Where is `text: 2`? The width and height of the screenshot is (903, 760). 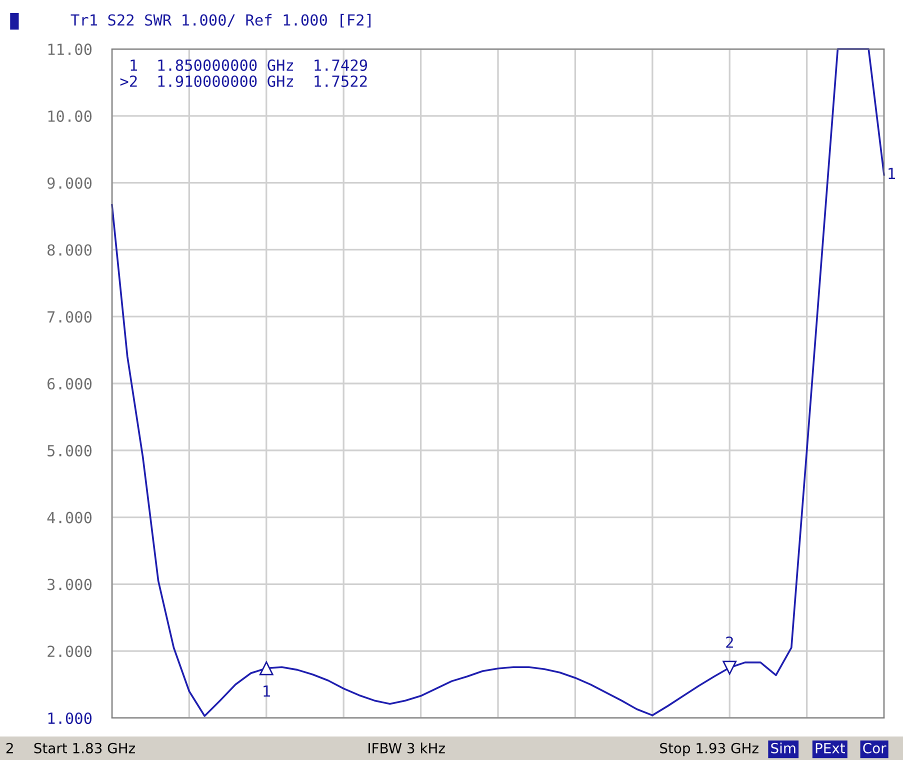 text: 2 is located at coordinates (9, 748).